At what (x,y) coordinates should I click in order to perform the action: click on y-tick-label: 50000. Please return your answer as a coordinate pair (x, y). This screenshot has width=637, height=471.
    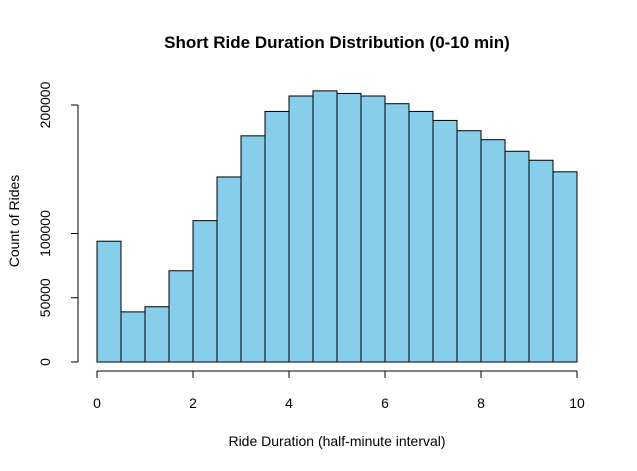
    Looking at the image, I should click on (45, 297).